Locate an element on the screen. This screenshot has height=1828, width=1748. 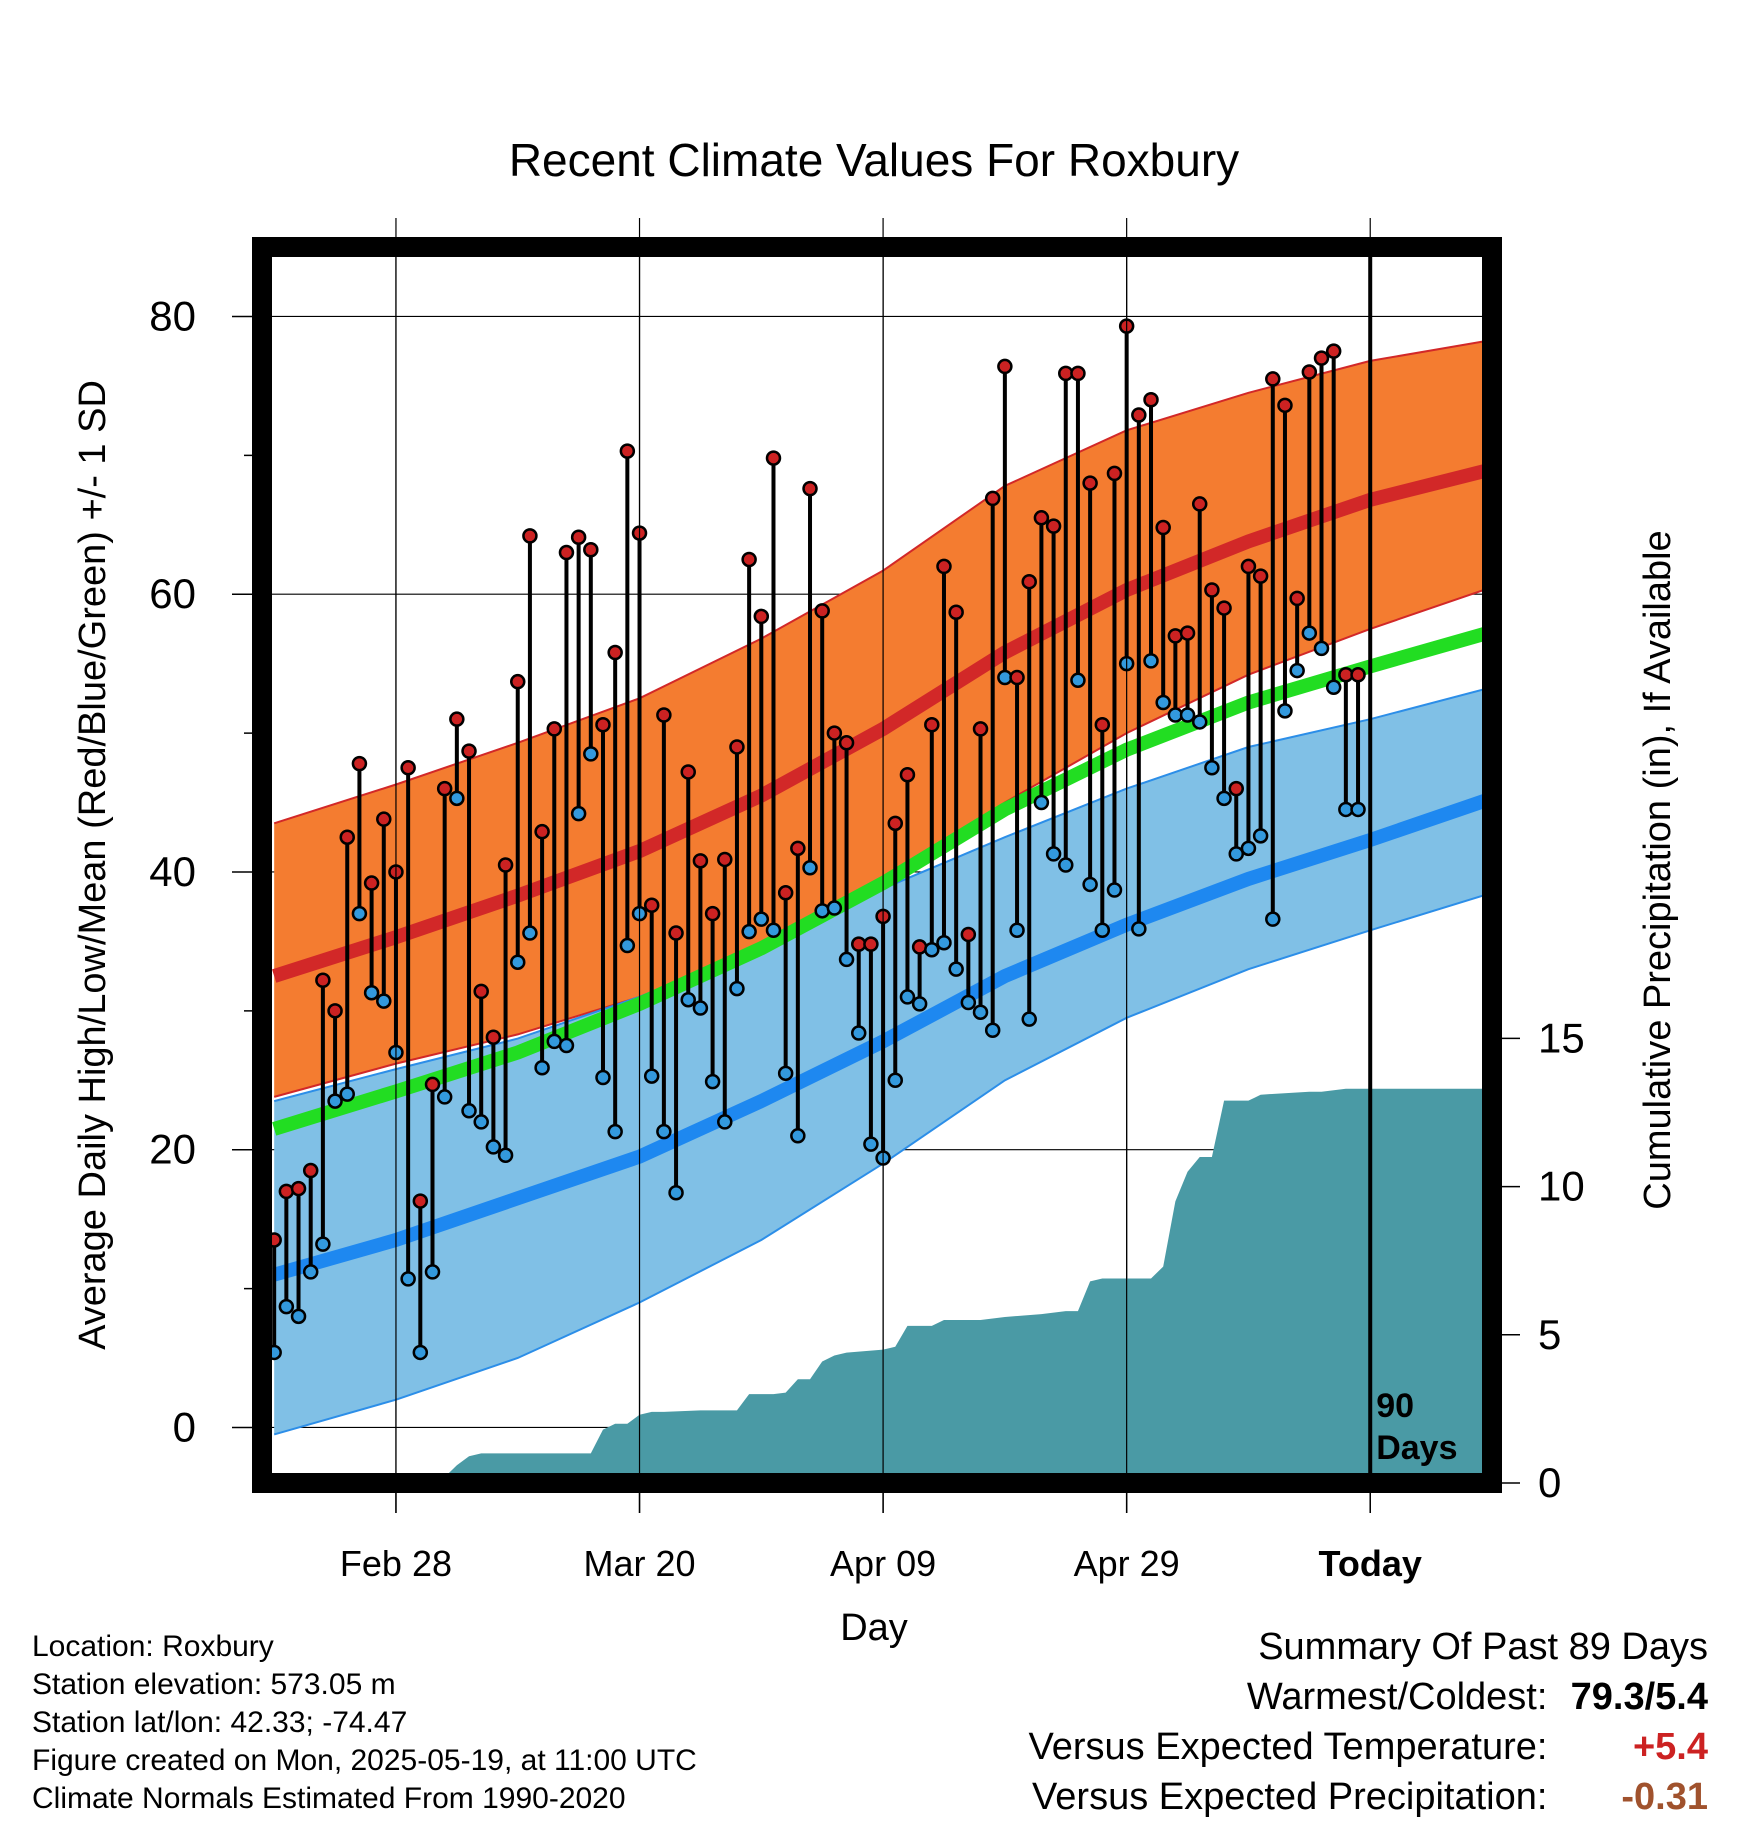
y-tick-label: 20 is located at coordinates (172, 1149).